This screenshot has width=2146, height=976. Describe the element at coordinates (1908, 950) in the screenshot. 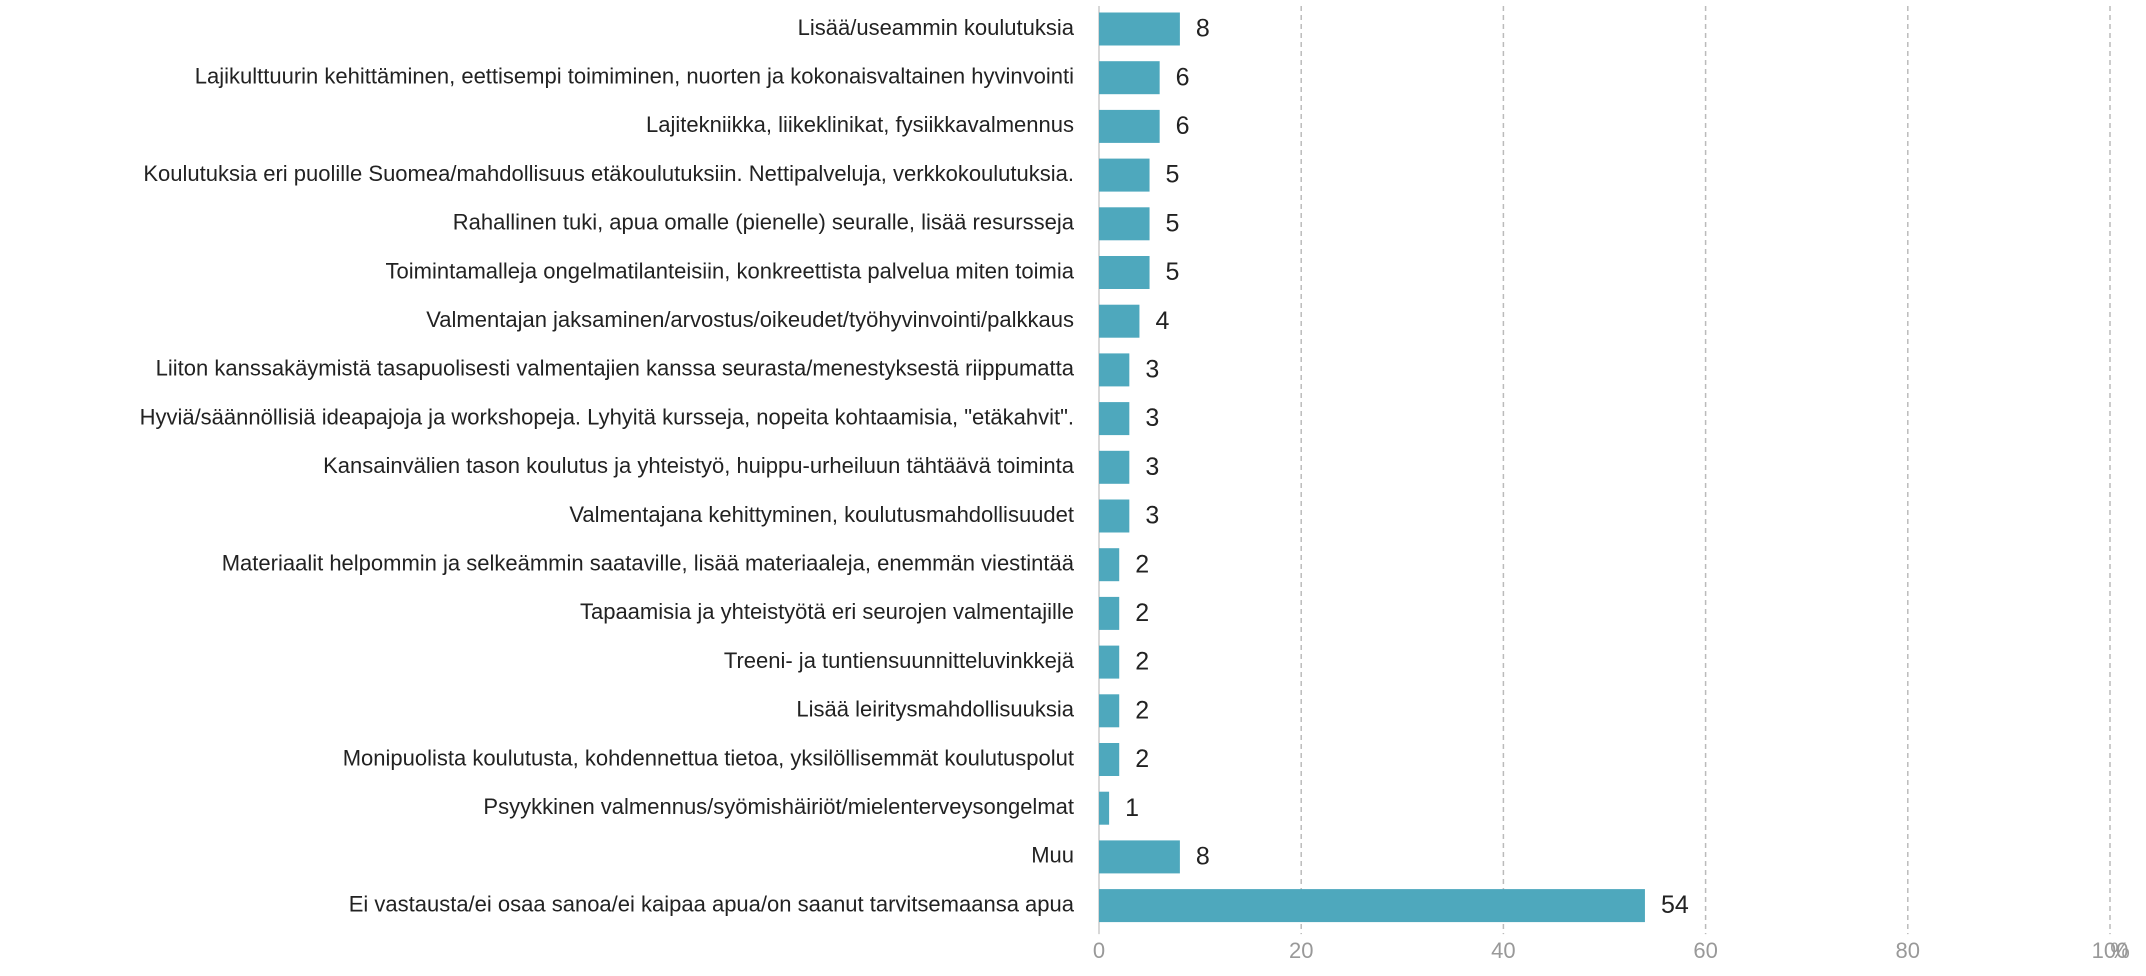

I see `x-tick-label: 80` at that location.